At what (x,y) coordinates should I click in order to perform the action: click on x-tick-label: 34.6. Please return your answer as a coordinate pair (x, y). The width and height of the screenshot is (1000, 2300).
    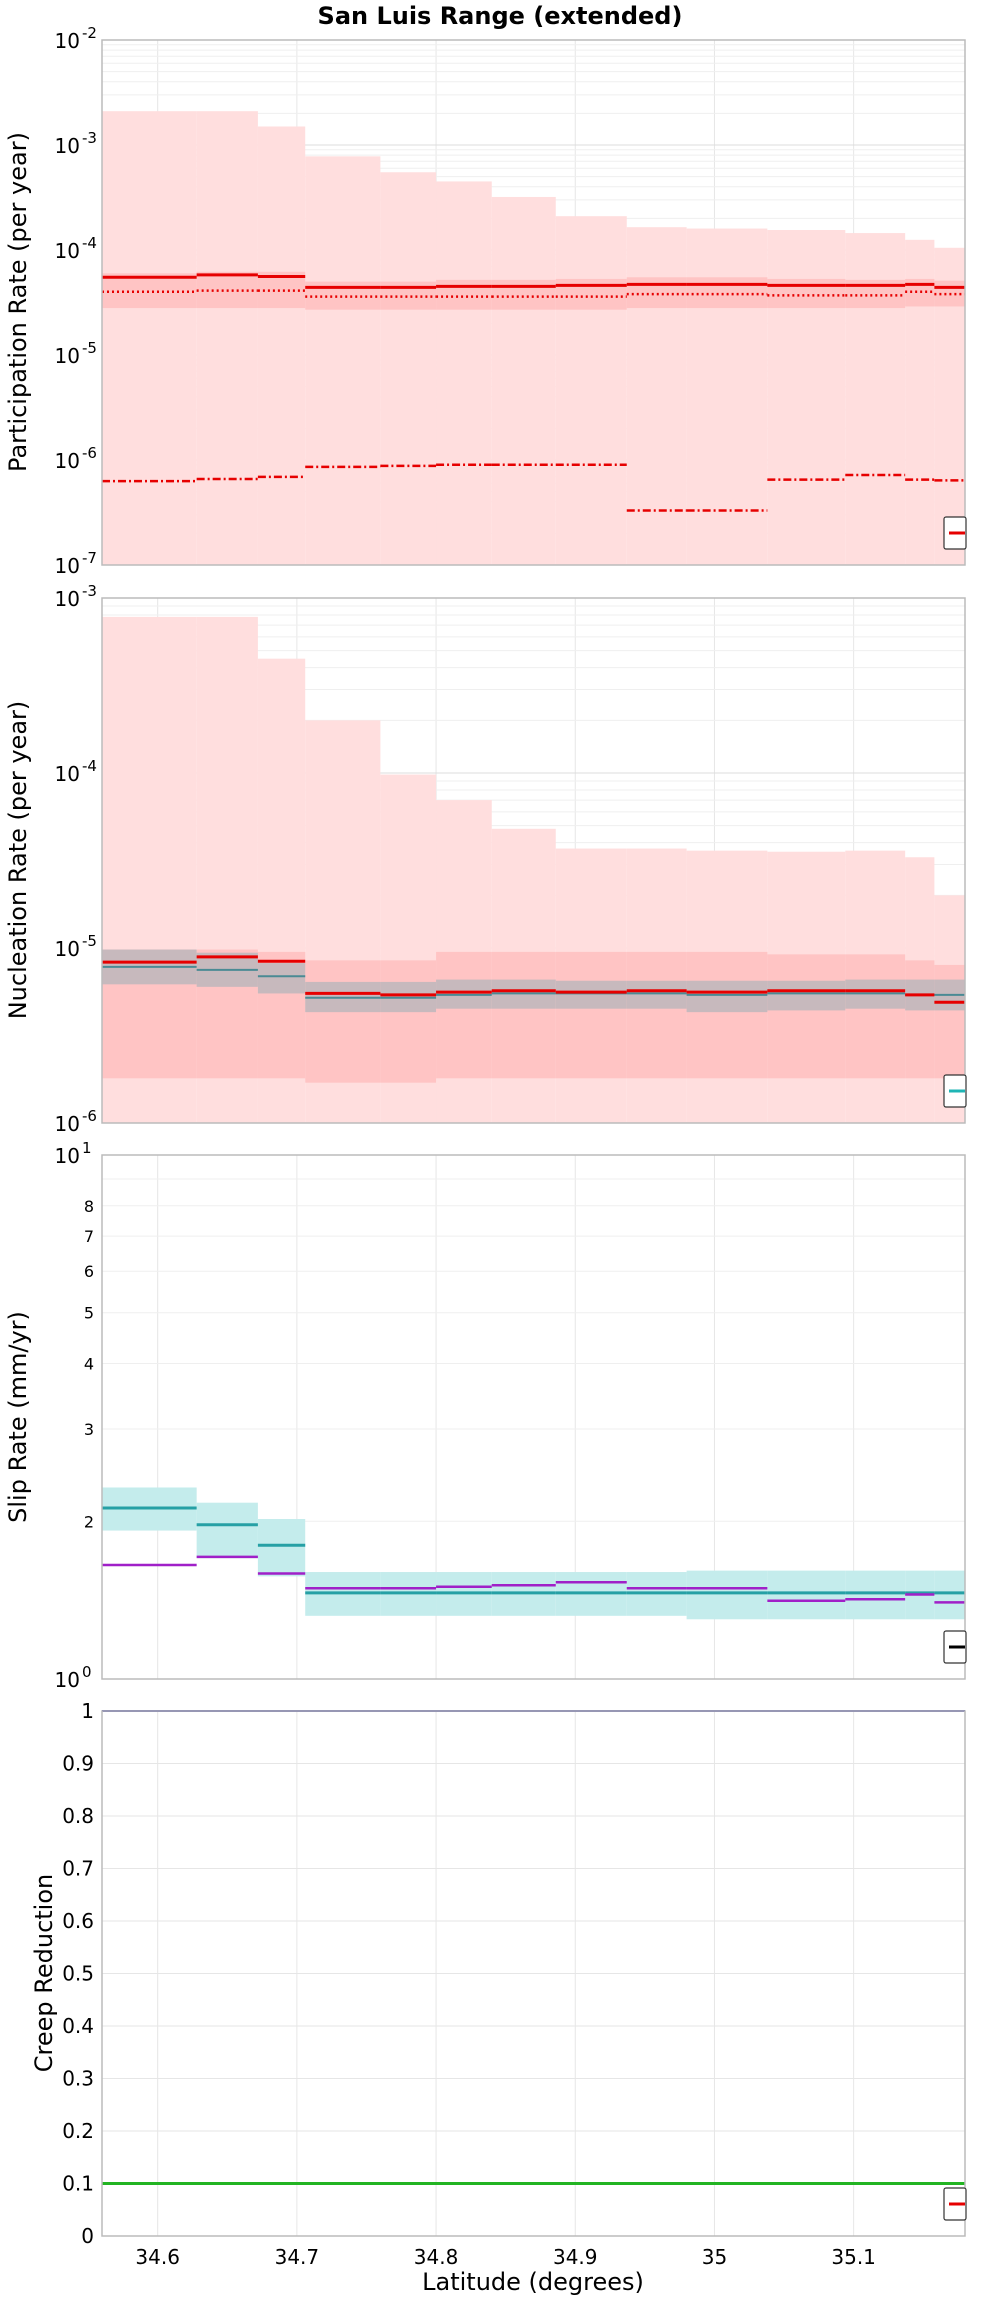
    Looking at the image, I should click on (157, 2257).